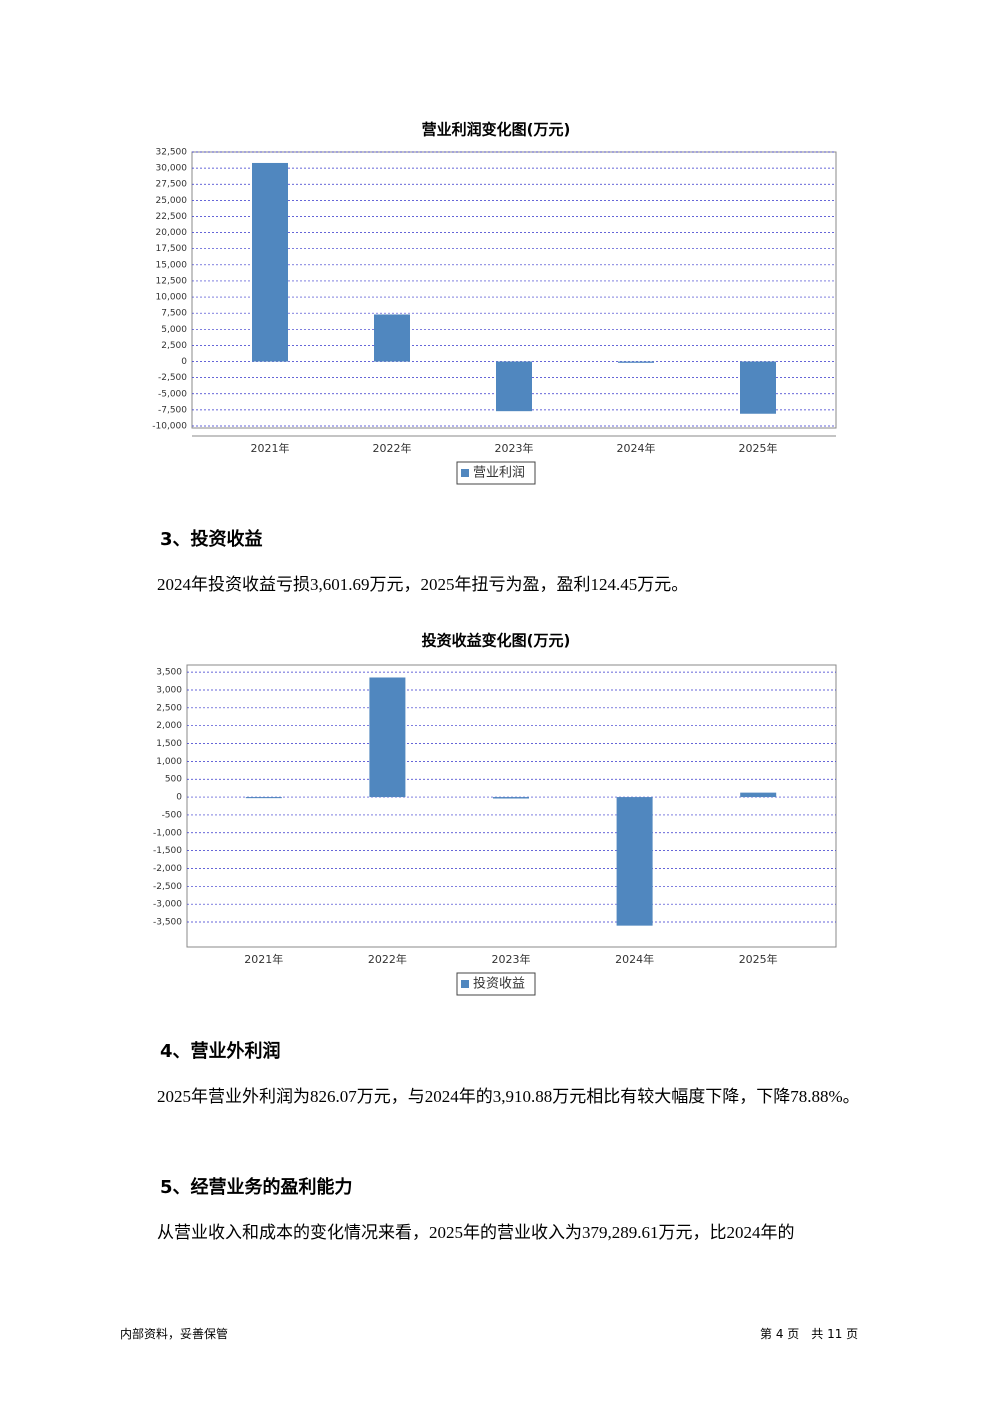  I want to click on legend-label: 投资收益, so click(499, 984).